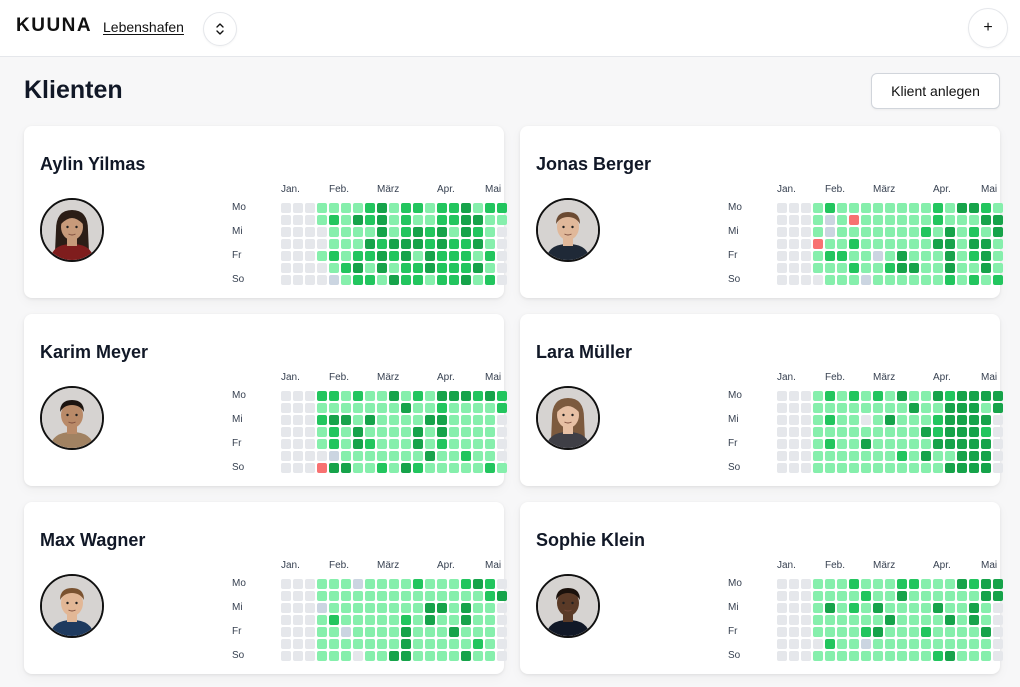 This screenshot has width=1020, height=687. Describe the element at coordinates (220, 29) in the screenshot. I see `organization-switch-button` at that location.